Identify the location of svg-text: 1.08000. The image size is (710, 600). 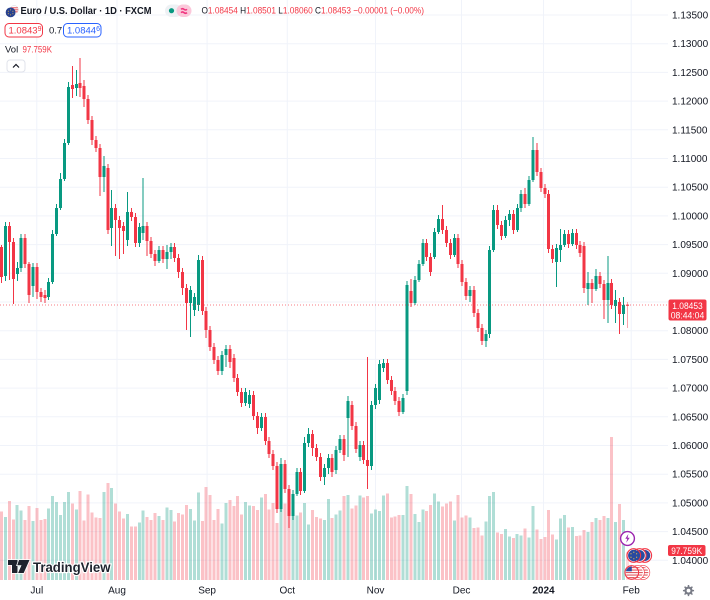
(690, 331).